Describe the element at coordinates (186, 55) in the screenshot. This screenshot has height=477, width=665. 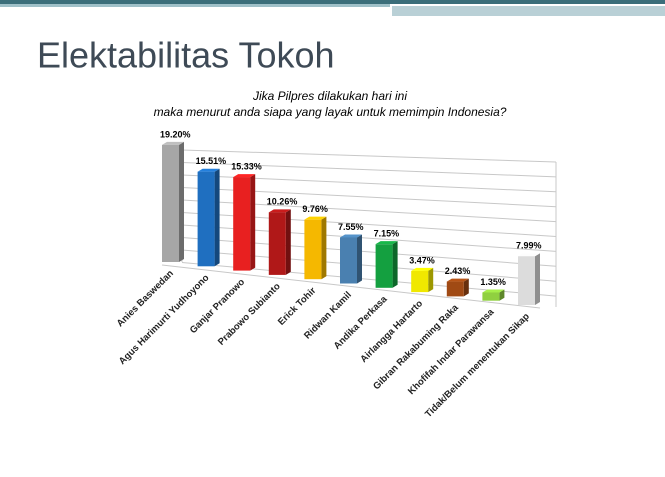
I see `slide-title: Elektabilitas Tokoh` at that location.